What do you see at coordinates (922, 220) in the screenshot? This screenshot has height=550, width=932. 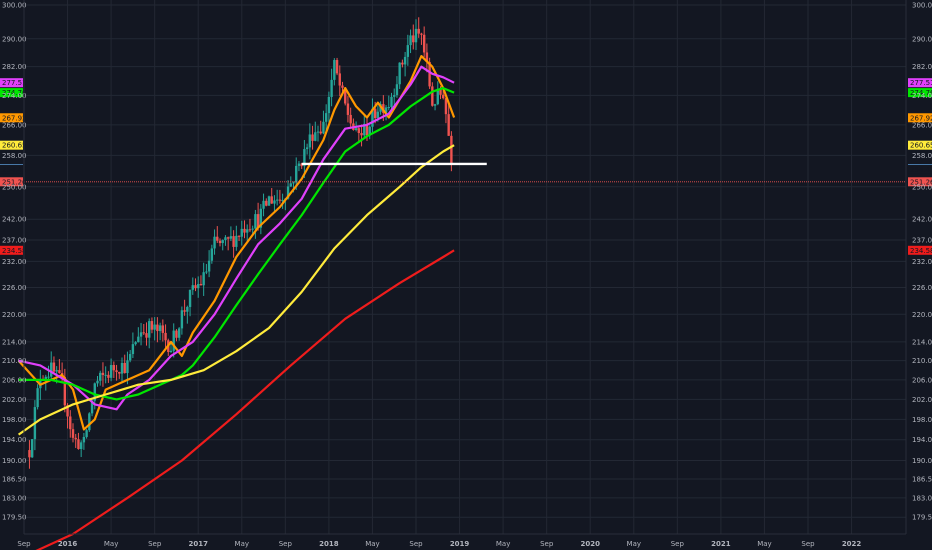 I see `y-tick-label-right: 242.00` at bounding box center [922, 220].